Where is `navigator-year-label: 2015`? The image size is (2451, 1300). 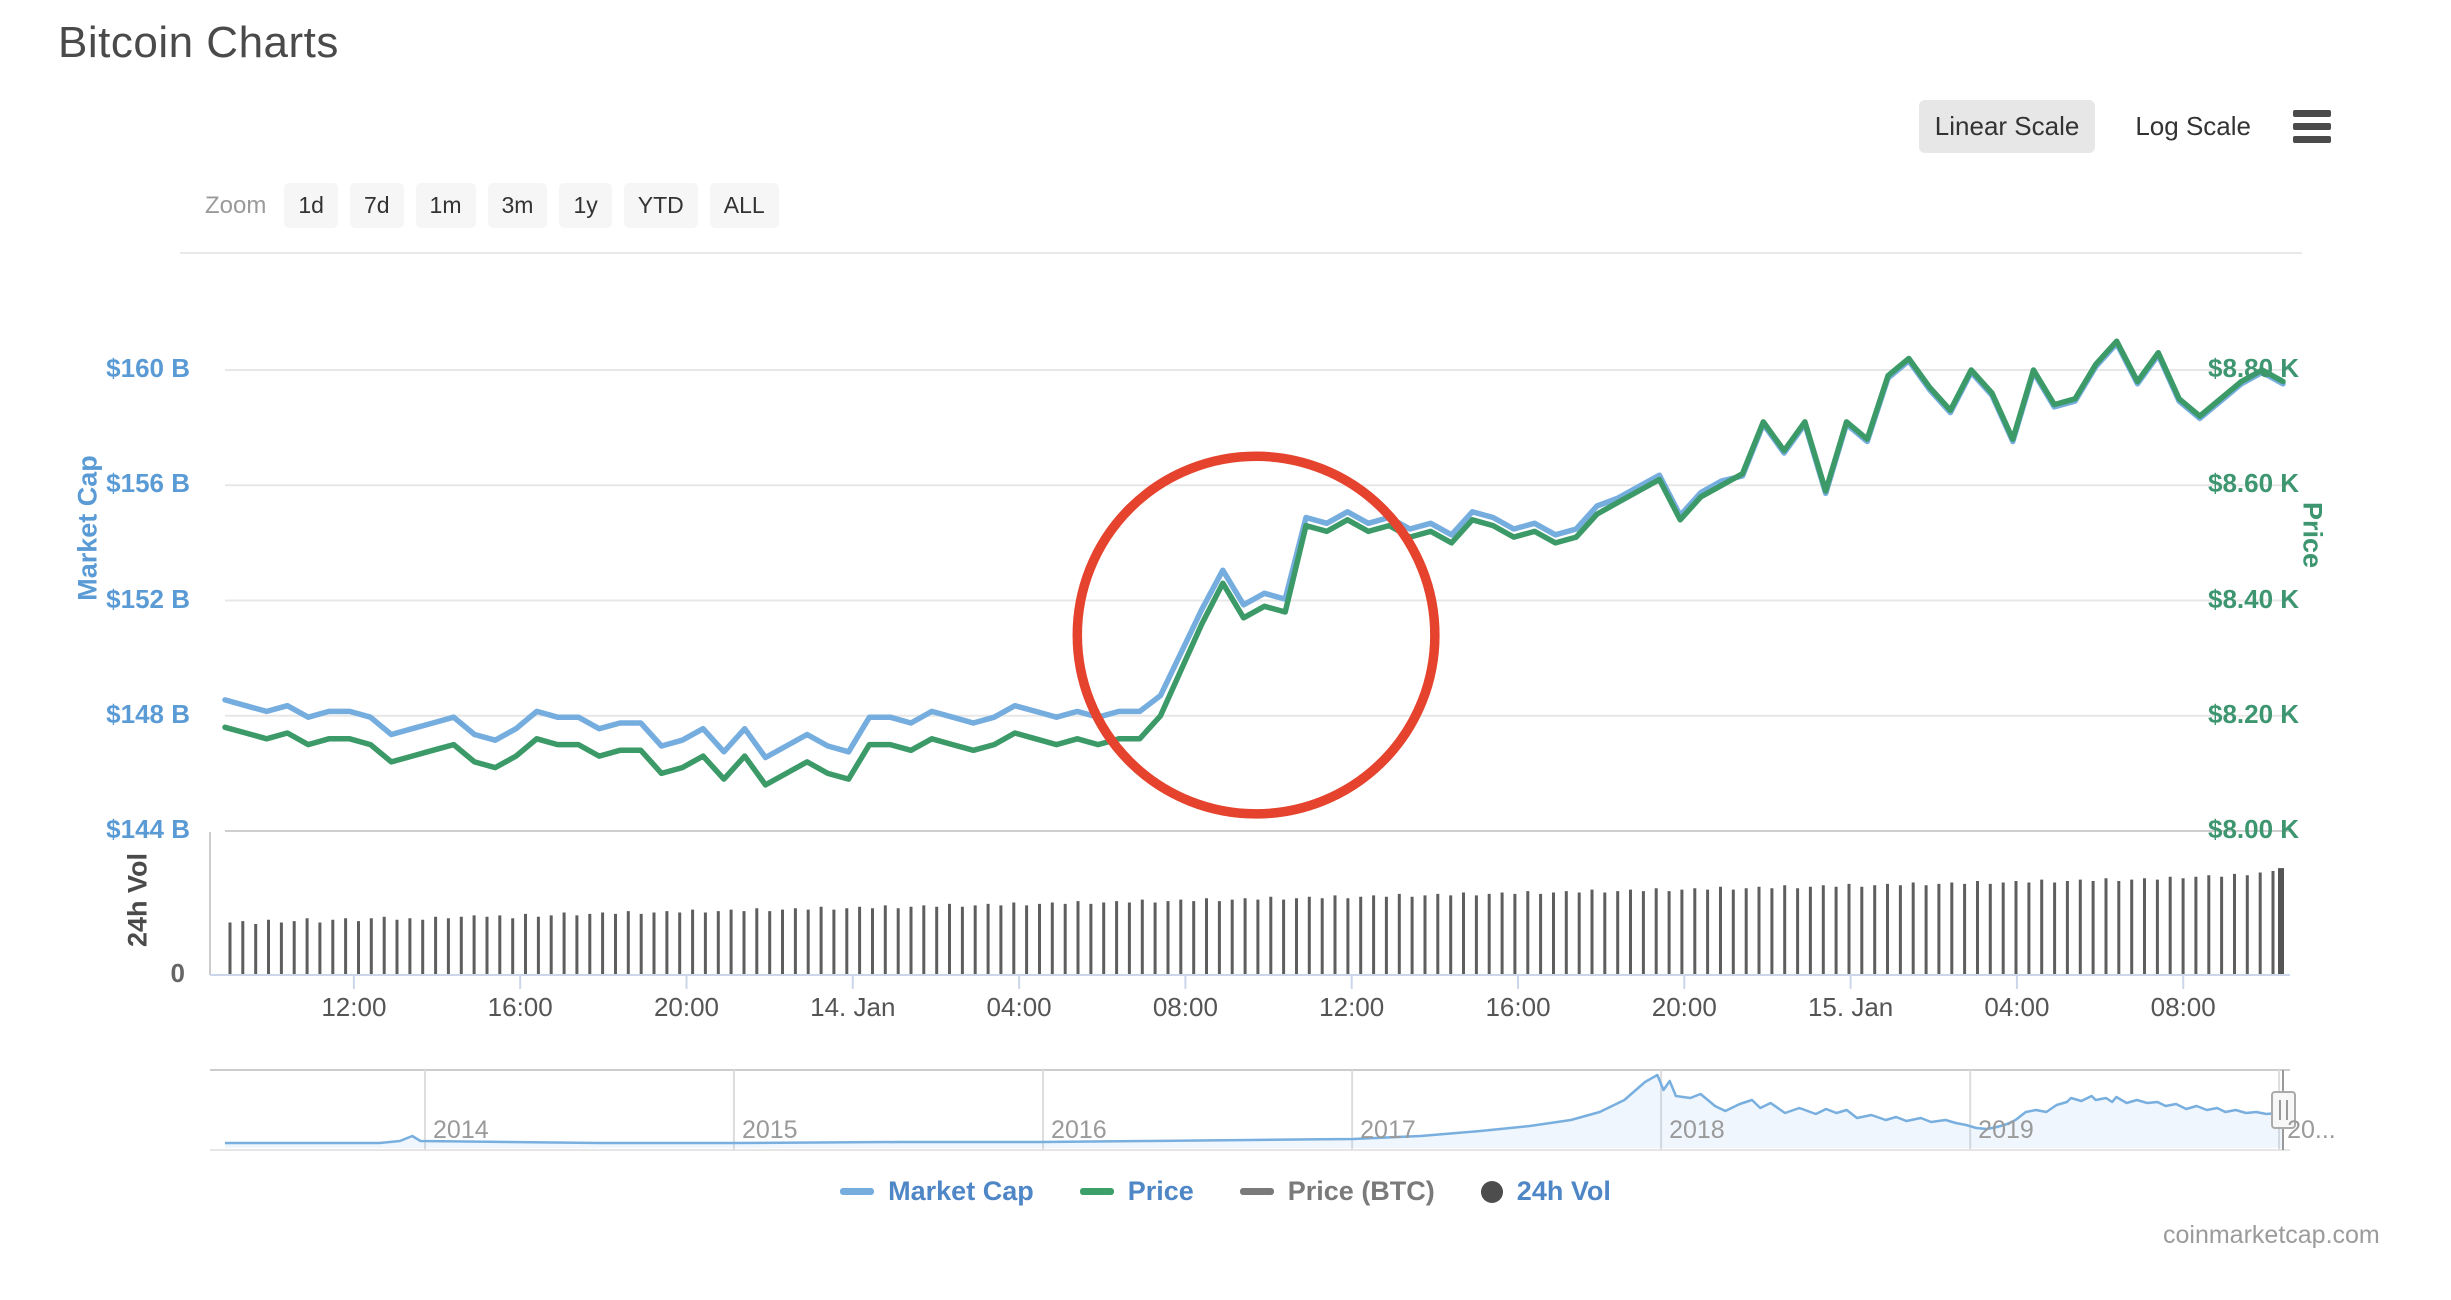 navigator-year-label: 2015 is located at coordinates (769, 1130).